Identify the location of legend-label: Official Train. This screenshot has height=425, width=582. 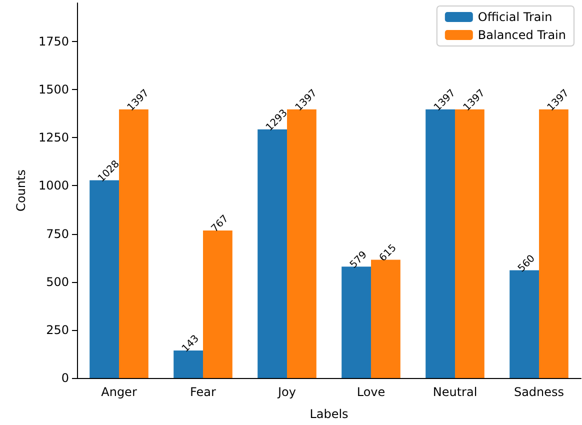
(515, 17).